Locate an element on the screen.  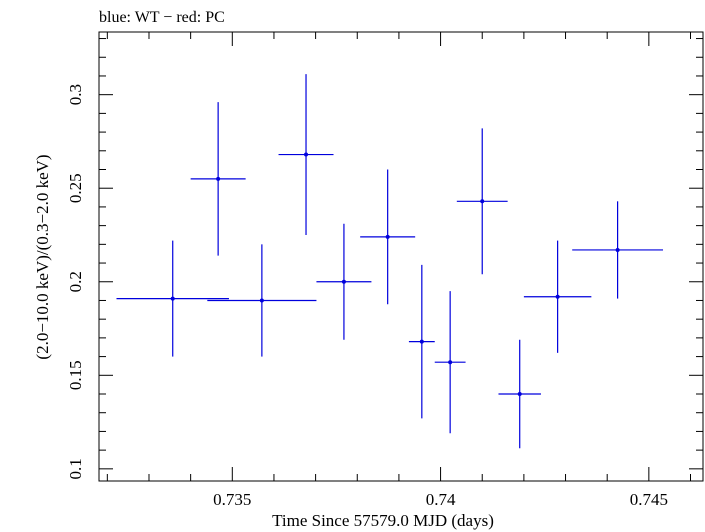
y-tick-label: 0.1 is located at coordinates (75, 468).